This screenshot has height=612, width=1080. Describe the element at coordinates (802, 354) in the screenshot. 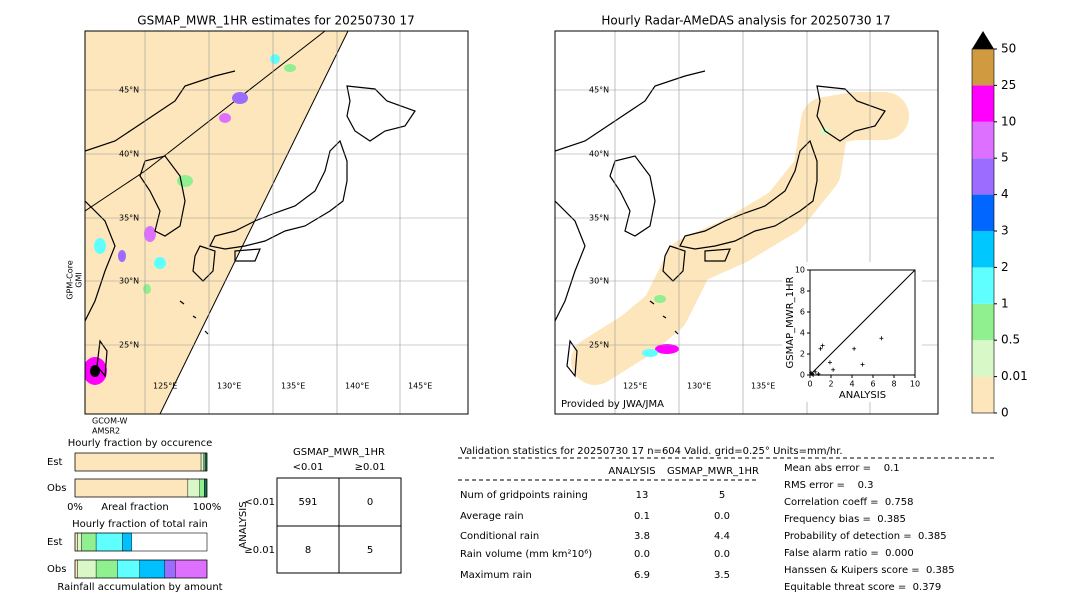

I see `y-tick-label: 2` at that location.